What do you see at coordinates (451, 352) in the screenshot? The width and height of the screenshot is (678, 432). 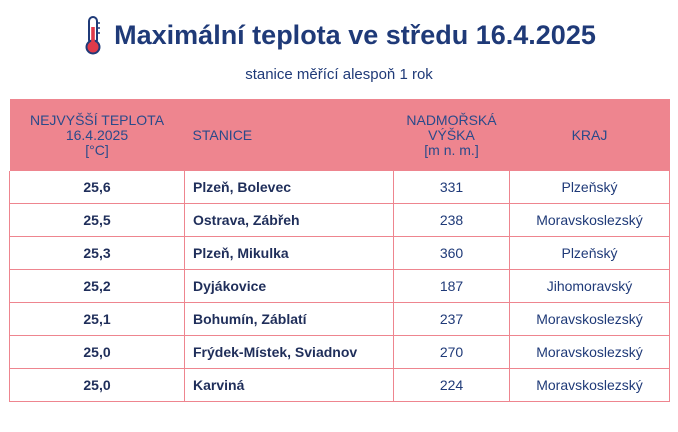 I see `cell-altitude: 270` at bounding box center [451, 352].